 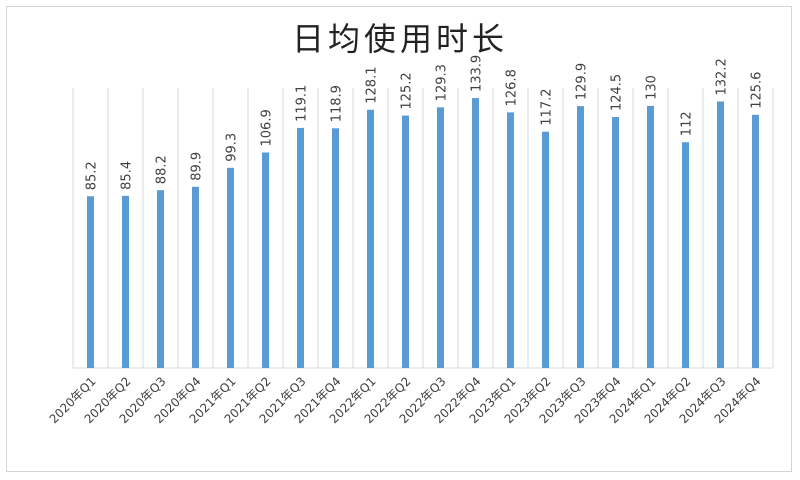 What do you see at coordinates (197, 166) in the screenshot?
I see `data-label: 89.9` at bounding box center [197, 166].